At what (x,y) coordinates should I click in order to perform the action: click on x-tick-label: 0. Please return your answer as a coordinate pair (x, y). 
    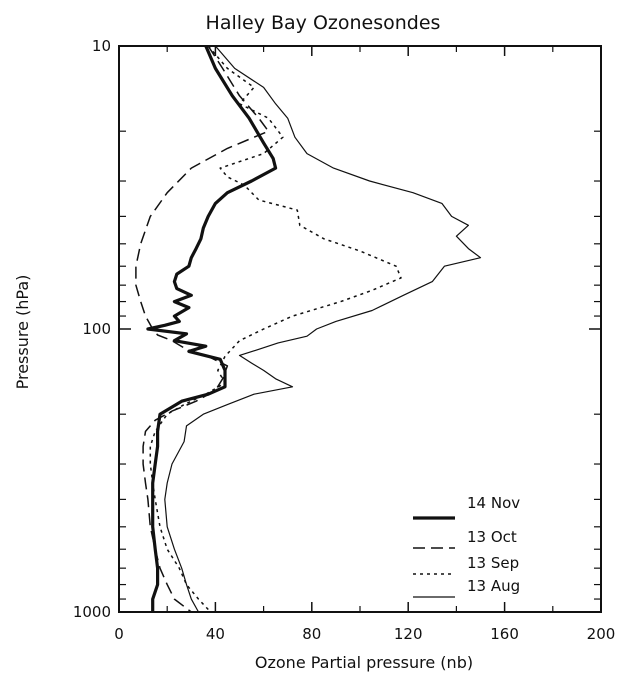
    Looking at the image, I should click on (119, 634).